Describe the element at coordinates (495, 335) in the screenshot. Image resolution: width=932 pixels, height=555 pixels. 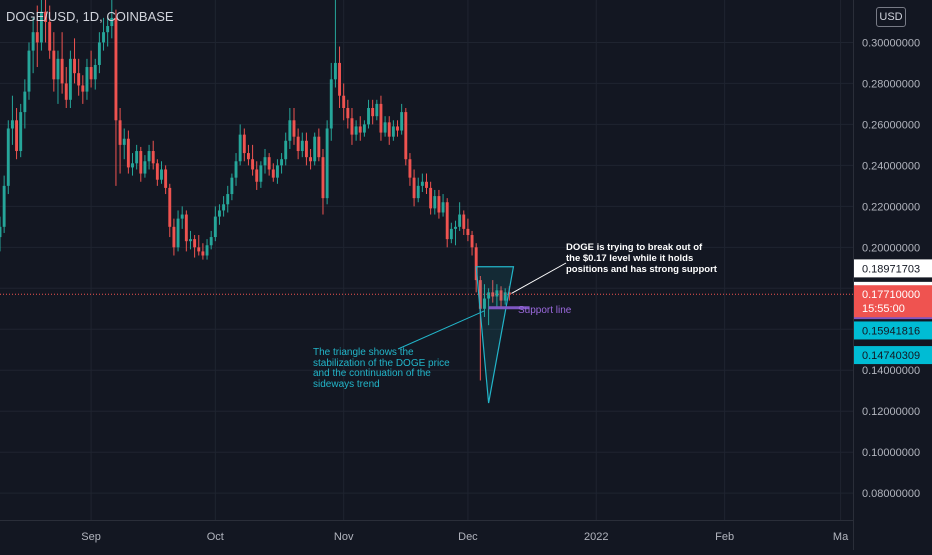
I see `triangle-drawing` at that location.